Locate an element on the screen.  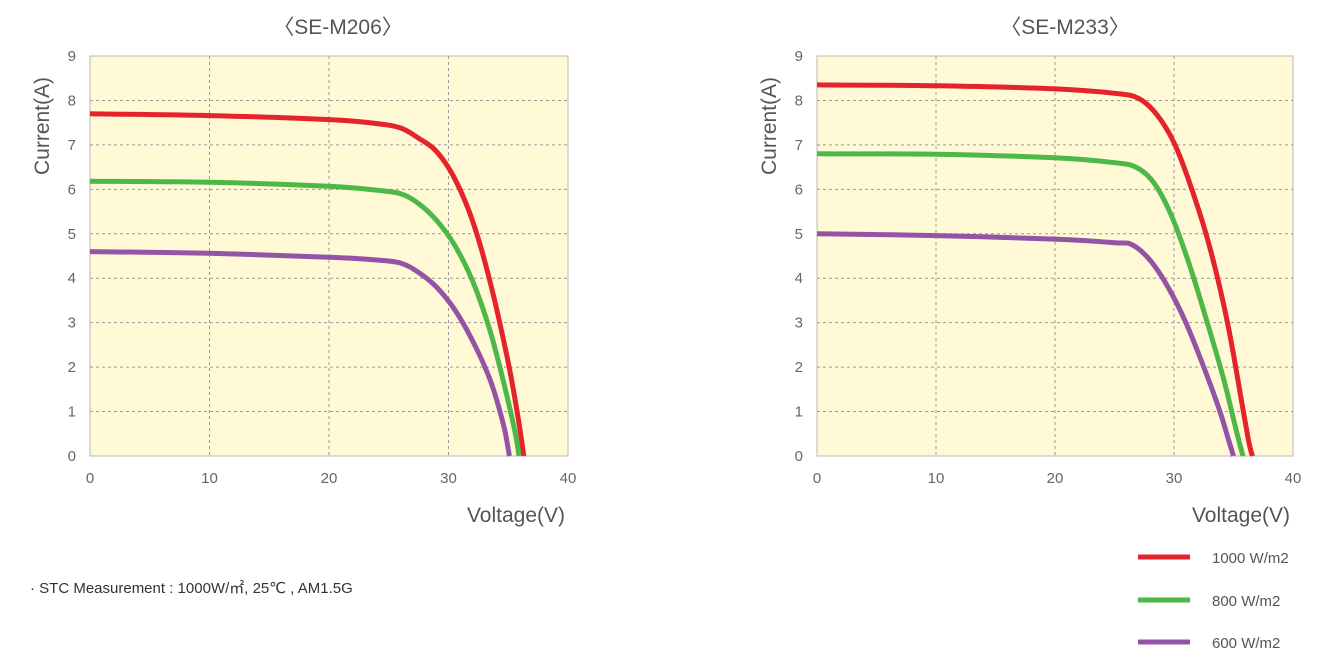
chart-title: 〈SE-M206〉 is located at coordinates (338, 27).